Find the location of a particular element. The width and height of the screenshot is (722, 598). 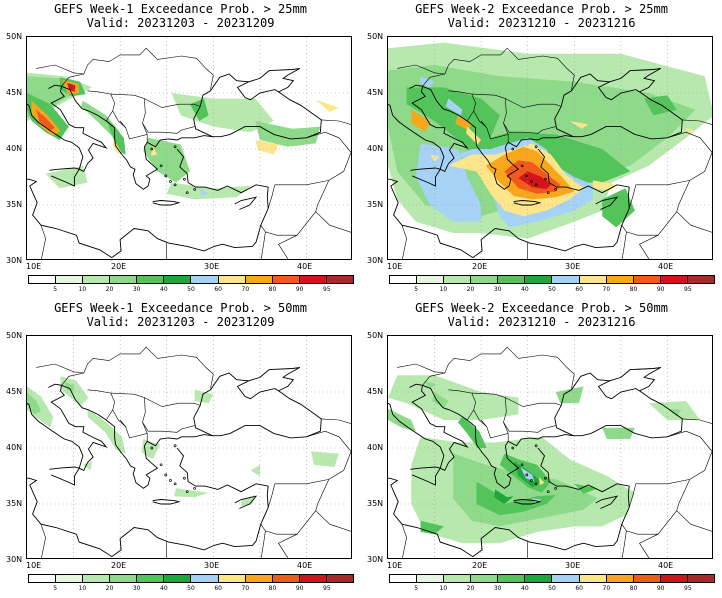

colorbar-label: 50 is located at coordinates (552, 289).